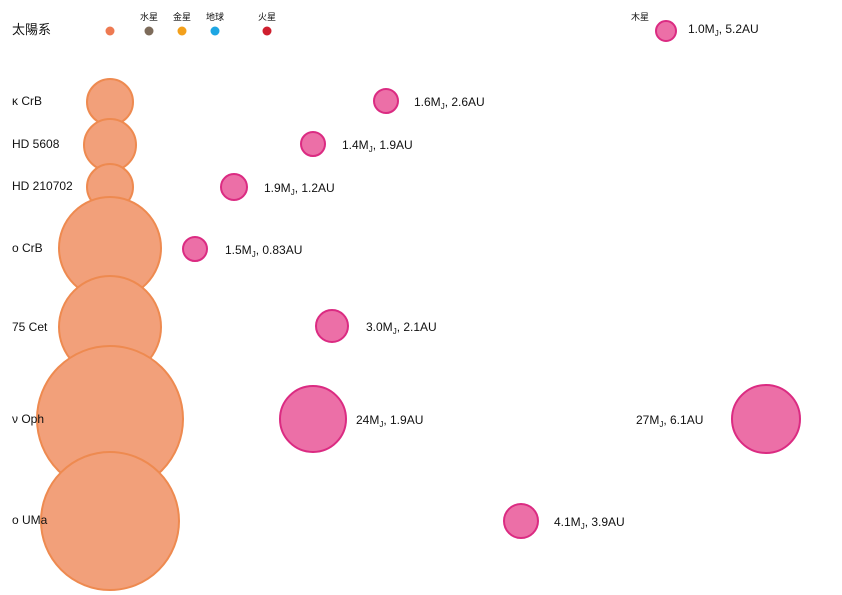 This screenshot has width=842, height=595. What do you see at coordinates (267, 17) in the screenshot?
I see `mars-label: 火星` at bounding box center [267, 17].